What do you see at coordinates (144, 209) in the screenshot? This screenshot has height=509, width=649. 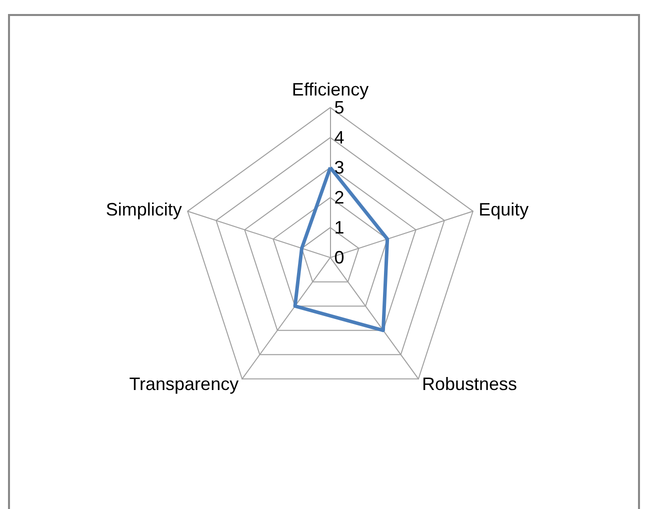 I see `spoke-label: Simplicity` at bounding box center [144, 209].